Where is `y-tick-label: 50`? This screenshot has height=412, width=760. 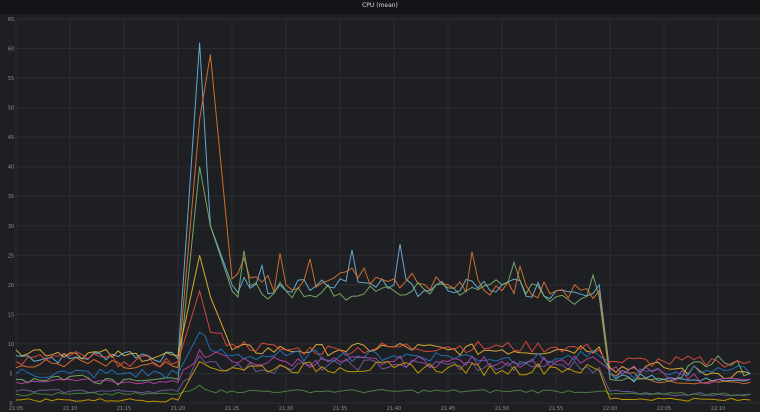
y-tick-label: 50 is located at coordinates (11, 109).